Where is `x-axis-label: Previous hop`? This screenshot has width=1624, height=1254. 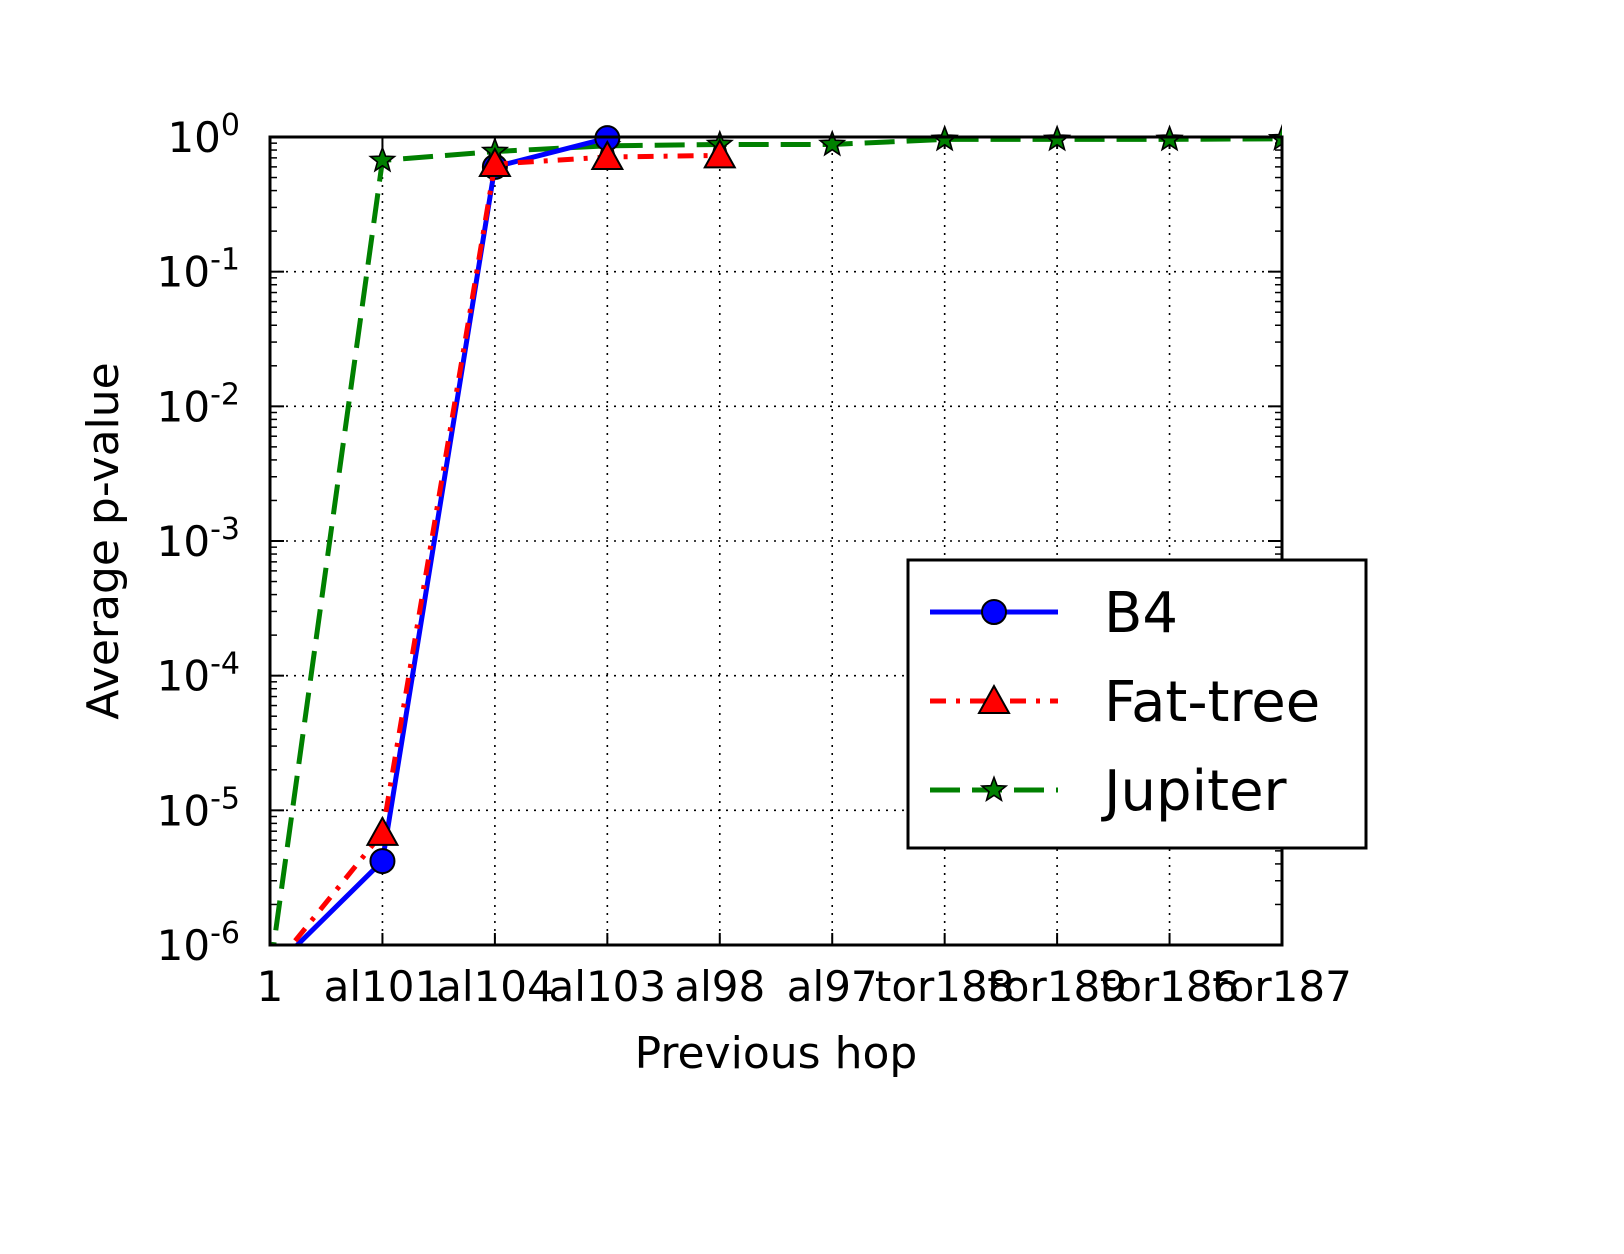 x-axis-label: Previous hop is located at coordinates (776, 1053).